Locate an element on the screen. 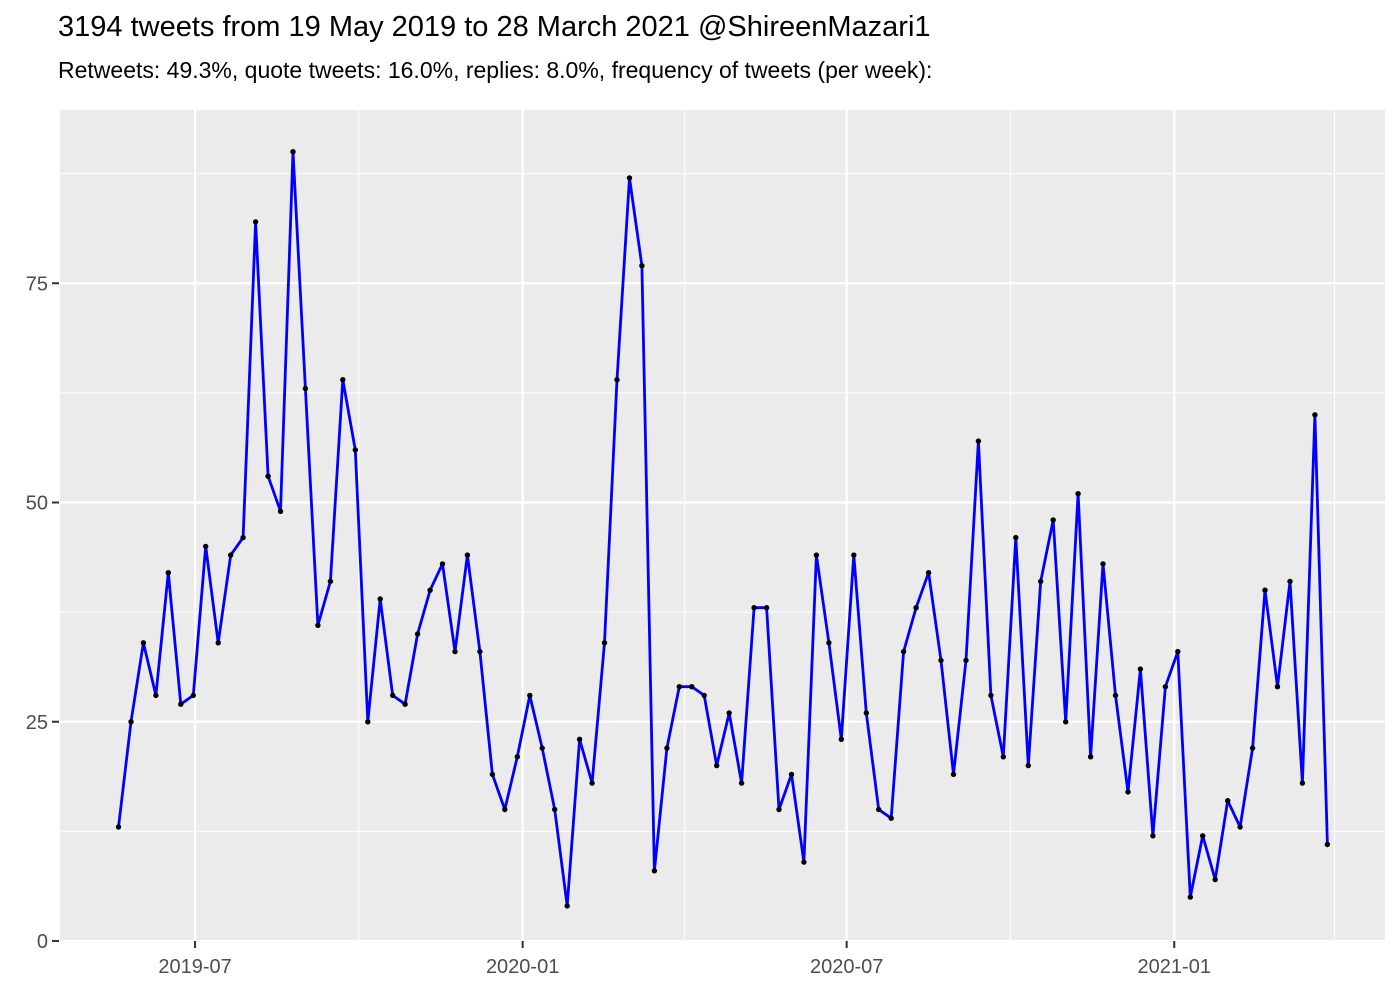 The width and height of the screenshot is (1400, 1000). y-tick-label: 25 is located at coordinates (37, 723).